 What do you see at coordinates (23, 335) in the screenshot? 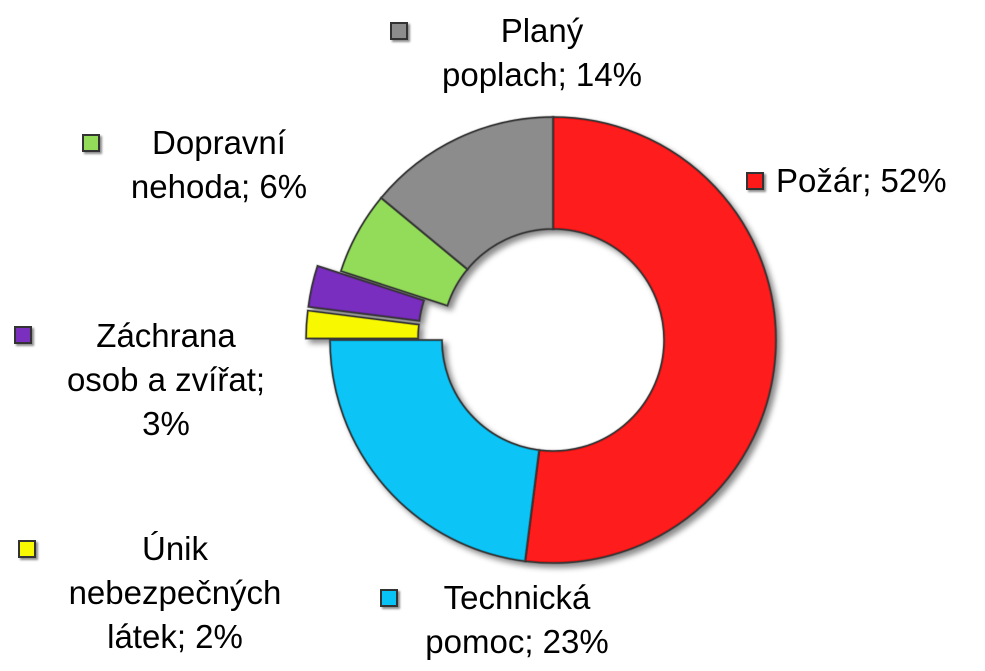
I see `legend-swatch-zachrana` at bounding box center [23, 335].